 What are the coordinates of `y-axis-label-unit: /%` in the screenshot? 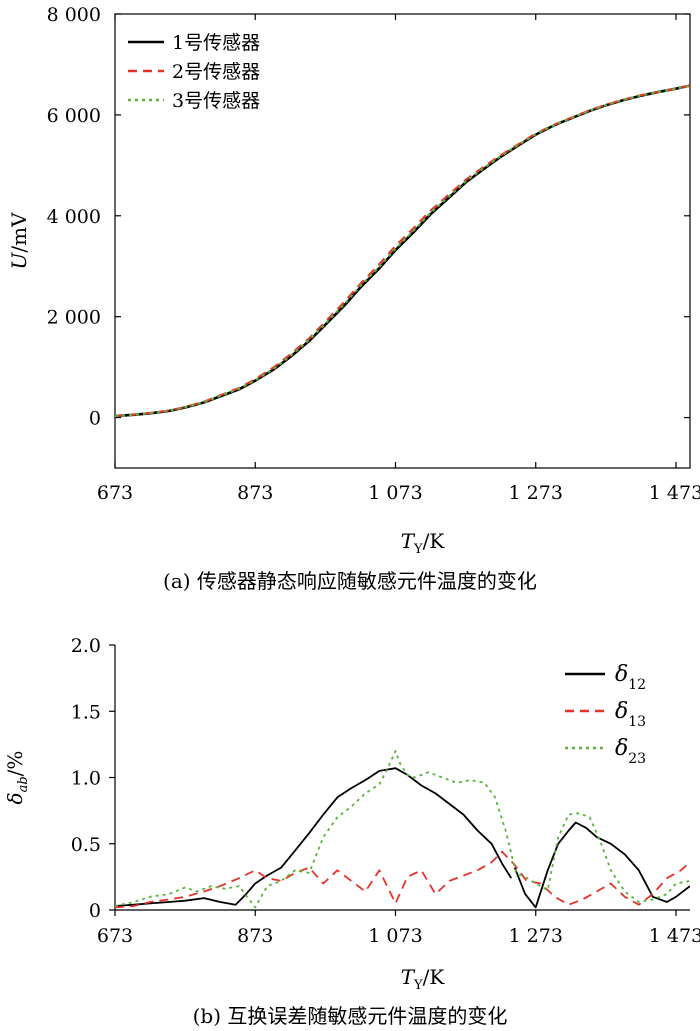 It's located at (15, 764).